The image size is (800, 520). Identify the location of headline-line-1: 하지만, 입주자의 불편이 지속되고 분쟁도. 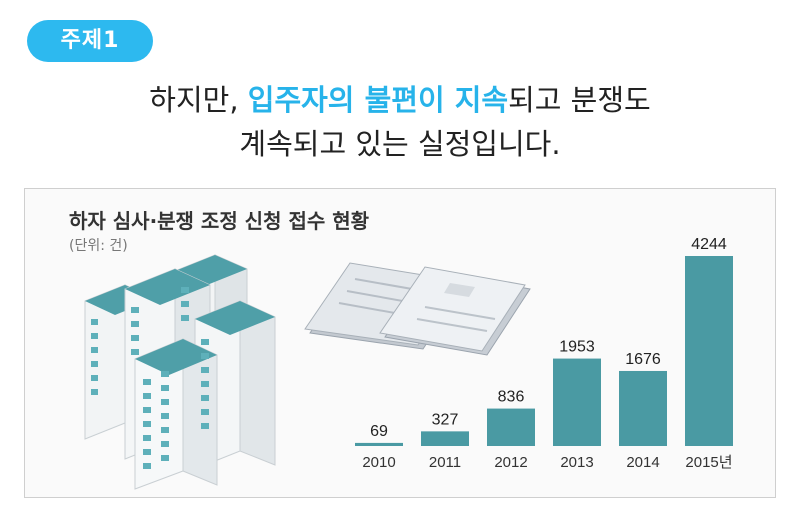
(400, 100).